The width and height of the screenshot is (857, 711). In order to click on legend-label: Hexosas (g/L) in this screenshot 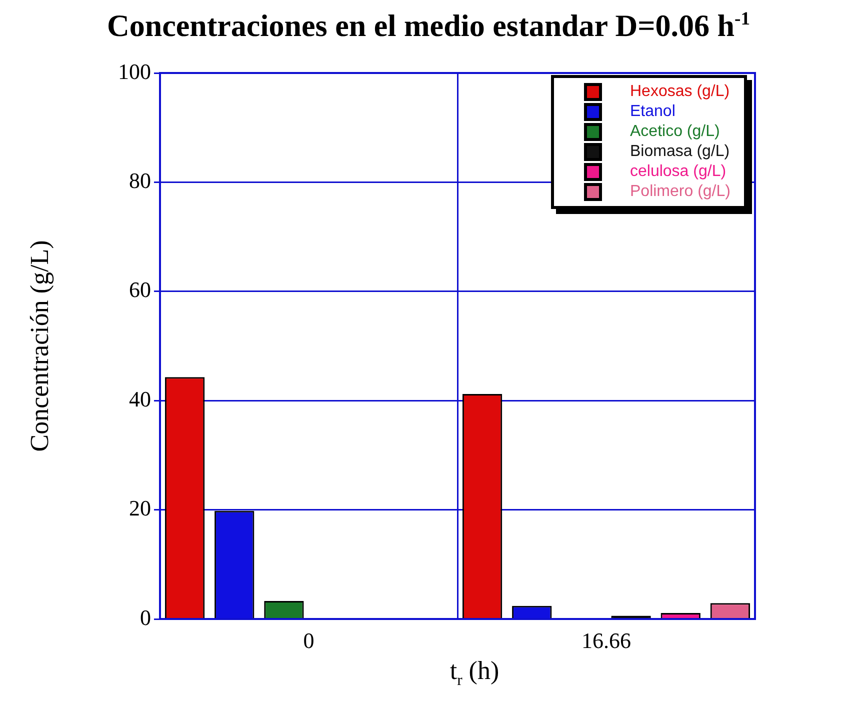, I will do `click(680, 92)`.